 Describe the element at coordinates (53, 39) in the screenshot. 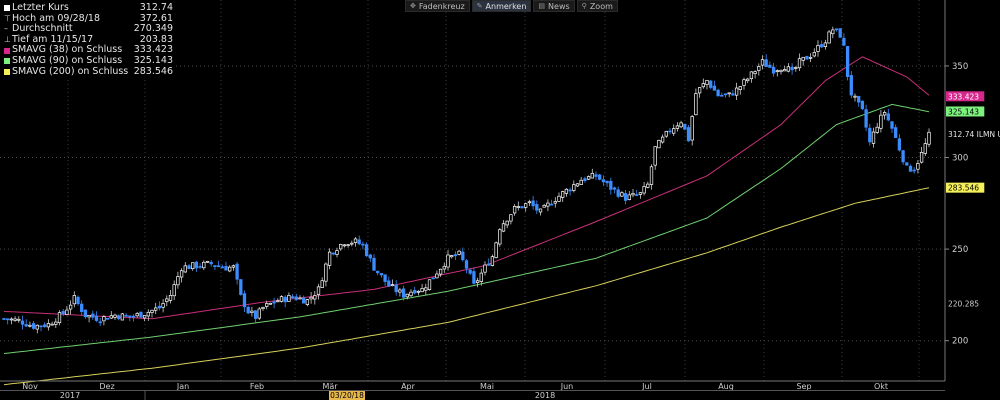

I see `legend-label-text: Tief am 11/15/17` at that location.